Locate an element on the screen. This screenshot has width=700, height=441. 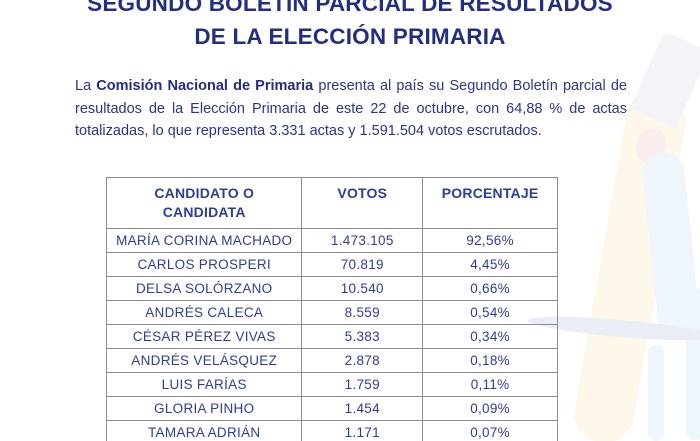
votes-cell: 2.878 is located at coordinates (362, 360).